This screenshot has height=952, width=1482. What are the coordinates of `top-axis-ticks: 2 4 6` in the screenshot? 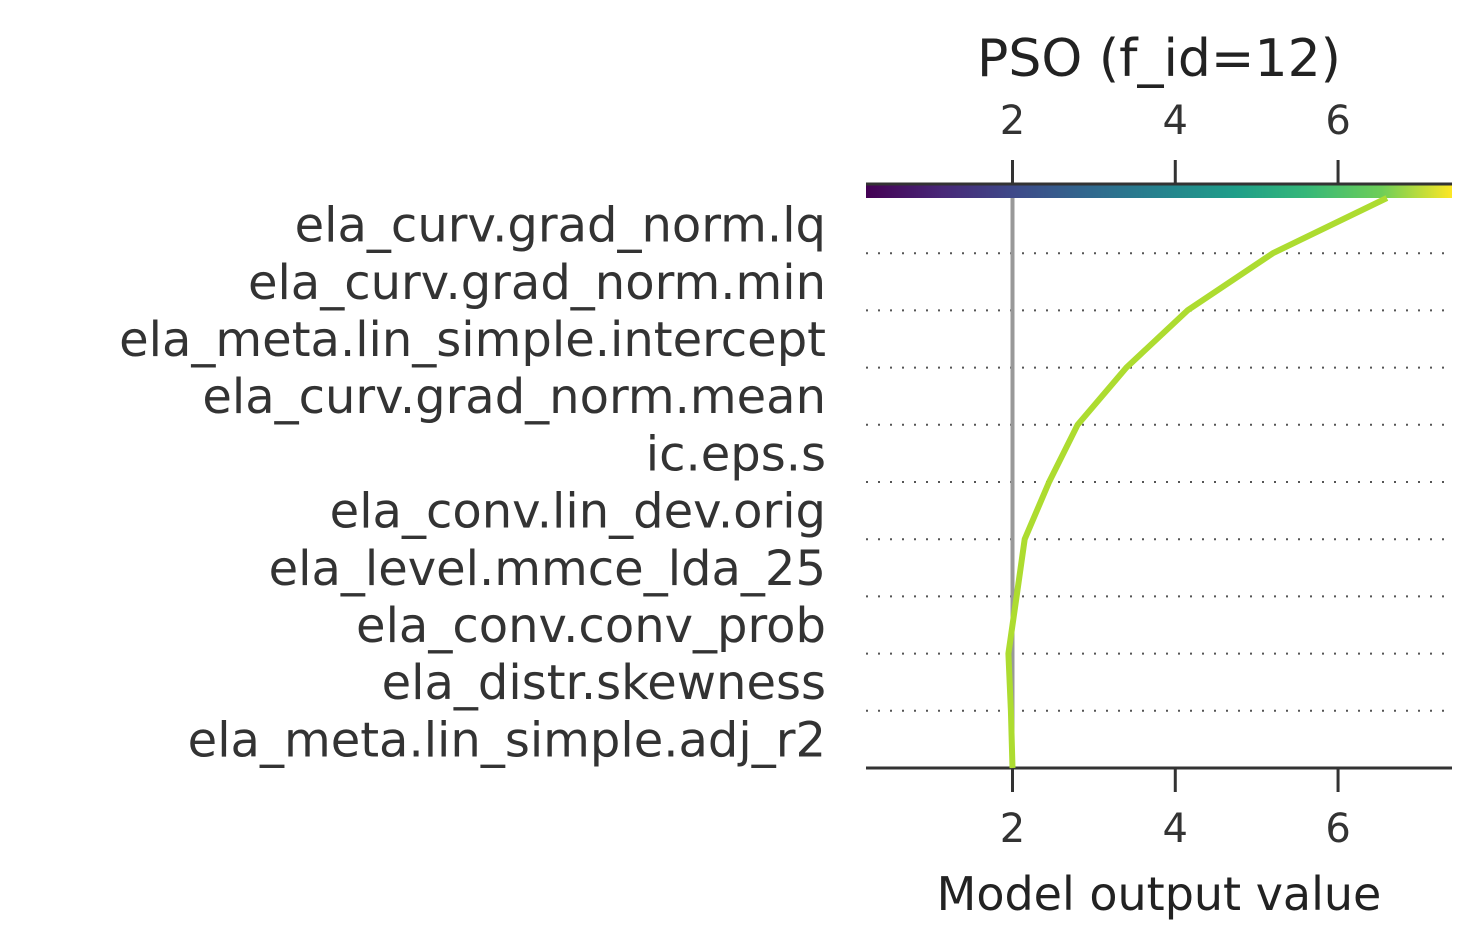 It's located at (1175, 141).